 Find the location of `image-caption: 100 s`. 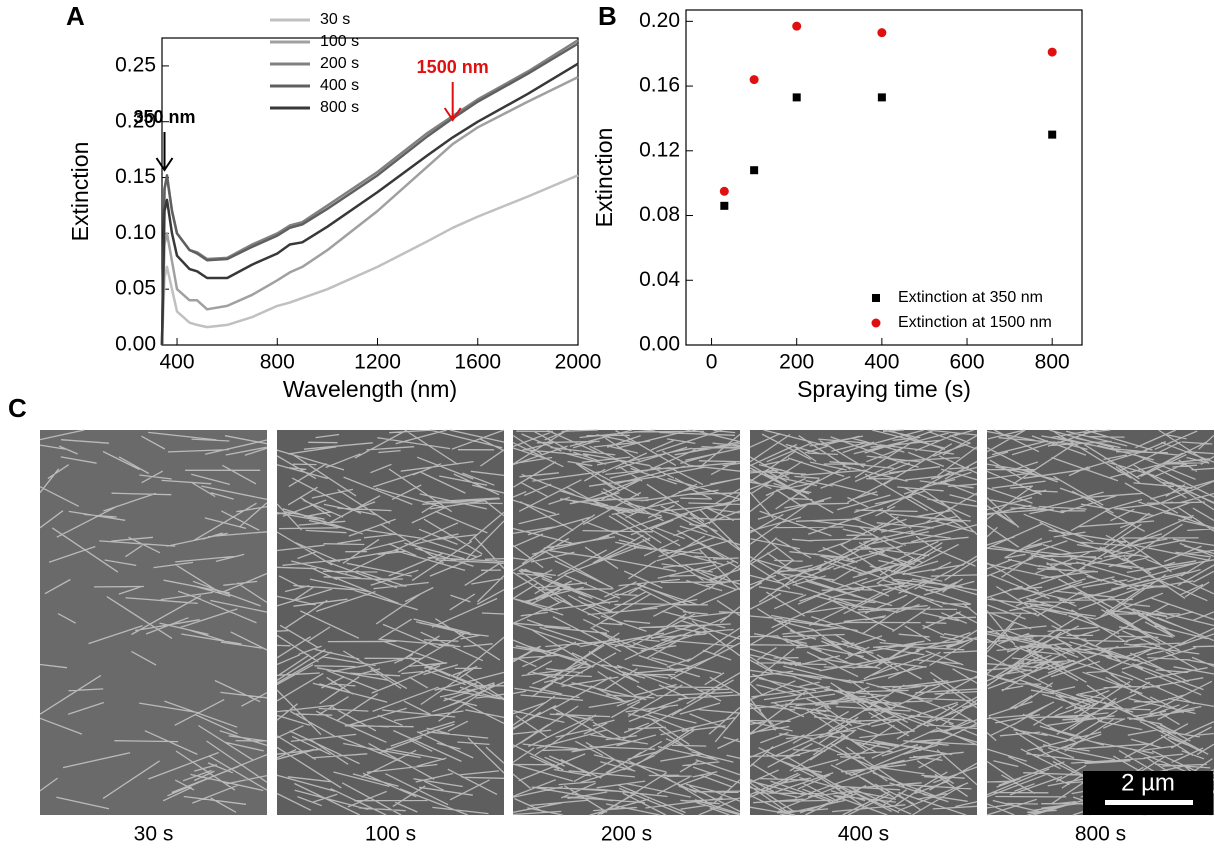

image-caption: 100 s is located at coordinates (390, 834).